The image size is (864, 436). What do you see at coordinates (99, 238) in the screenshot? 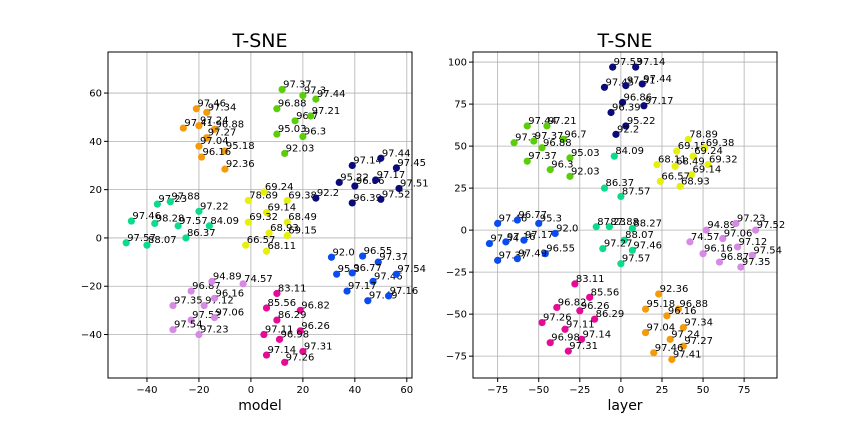
I see `y-tick-label: 0` at bounding box center [99, 238].